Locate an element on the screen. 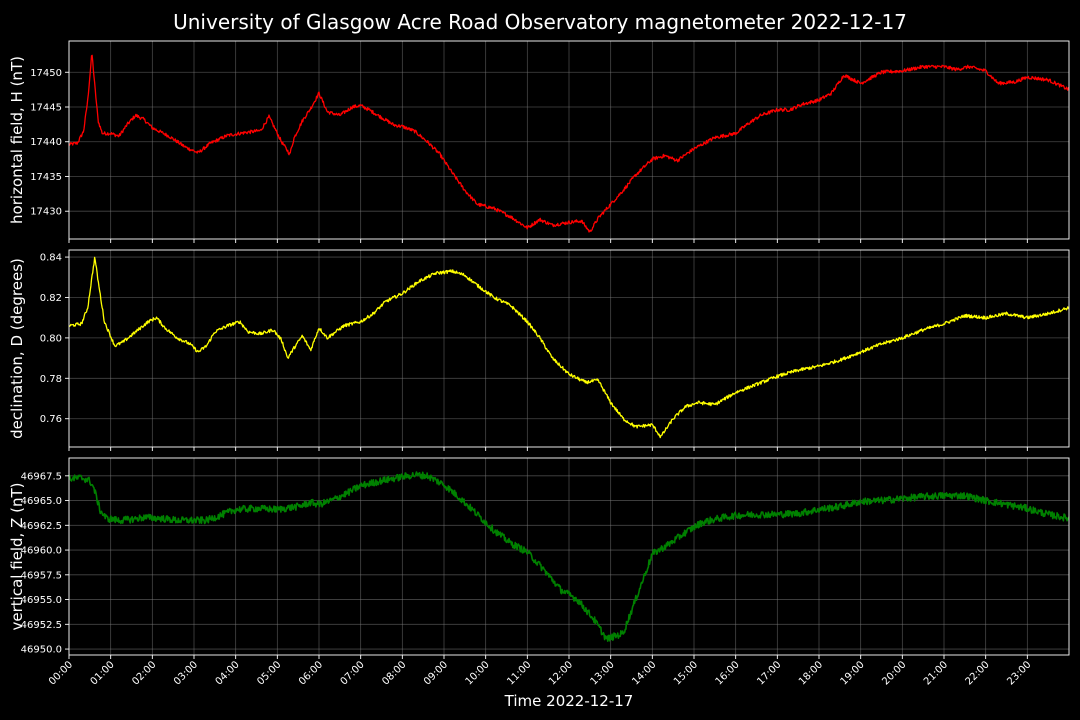 The height and width of the screenshot is (720, 1080). y-tick-label: 0.82 is located at coordinates (51, 298).